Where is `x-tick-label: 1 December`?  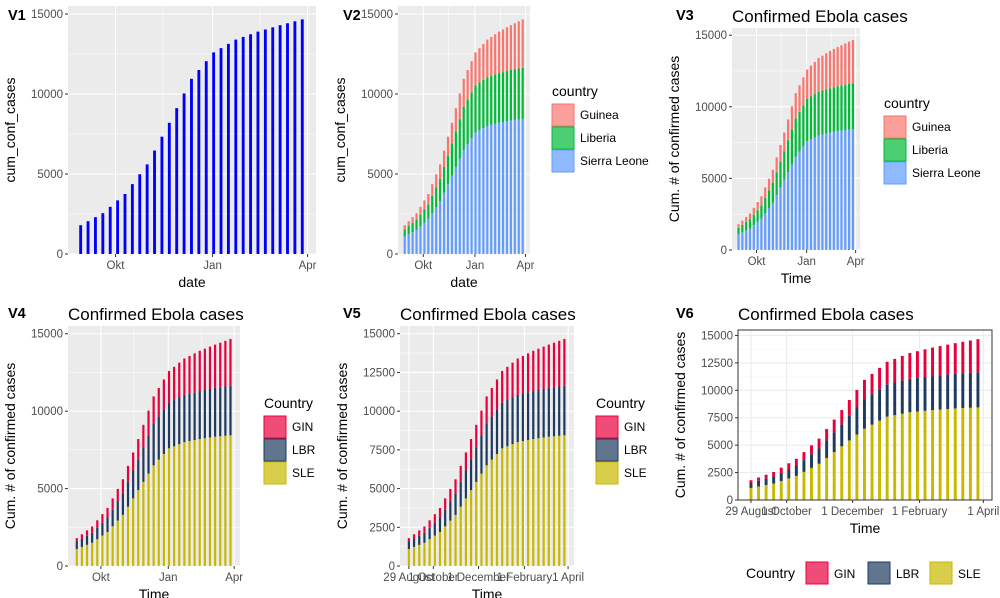 x-tick-label: 1 December is located at coordinates (478, 578).